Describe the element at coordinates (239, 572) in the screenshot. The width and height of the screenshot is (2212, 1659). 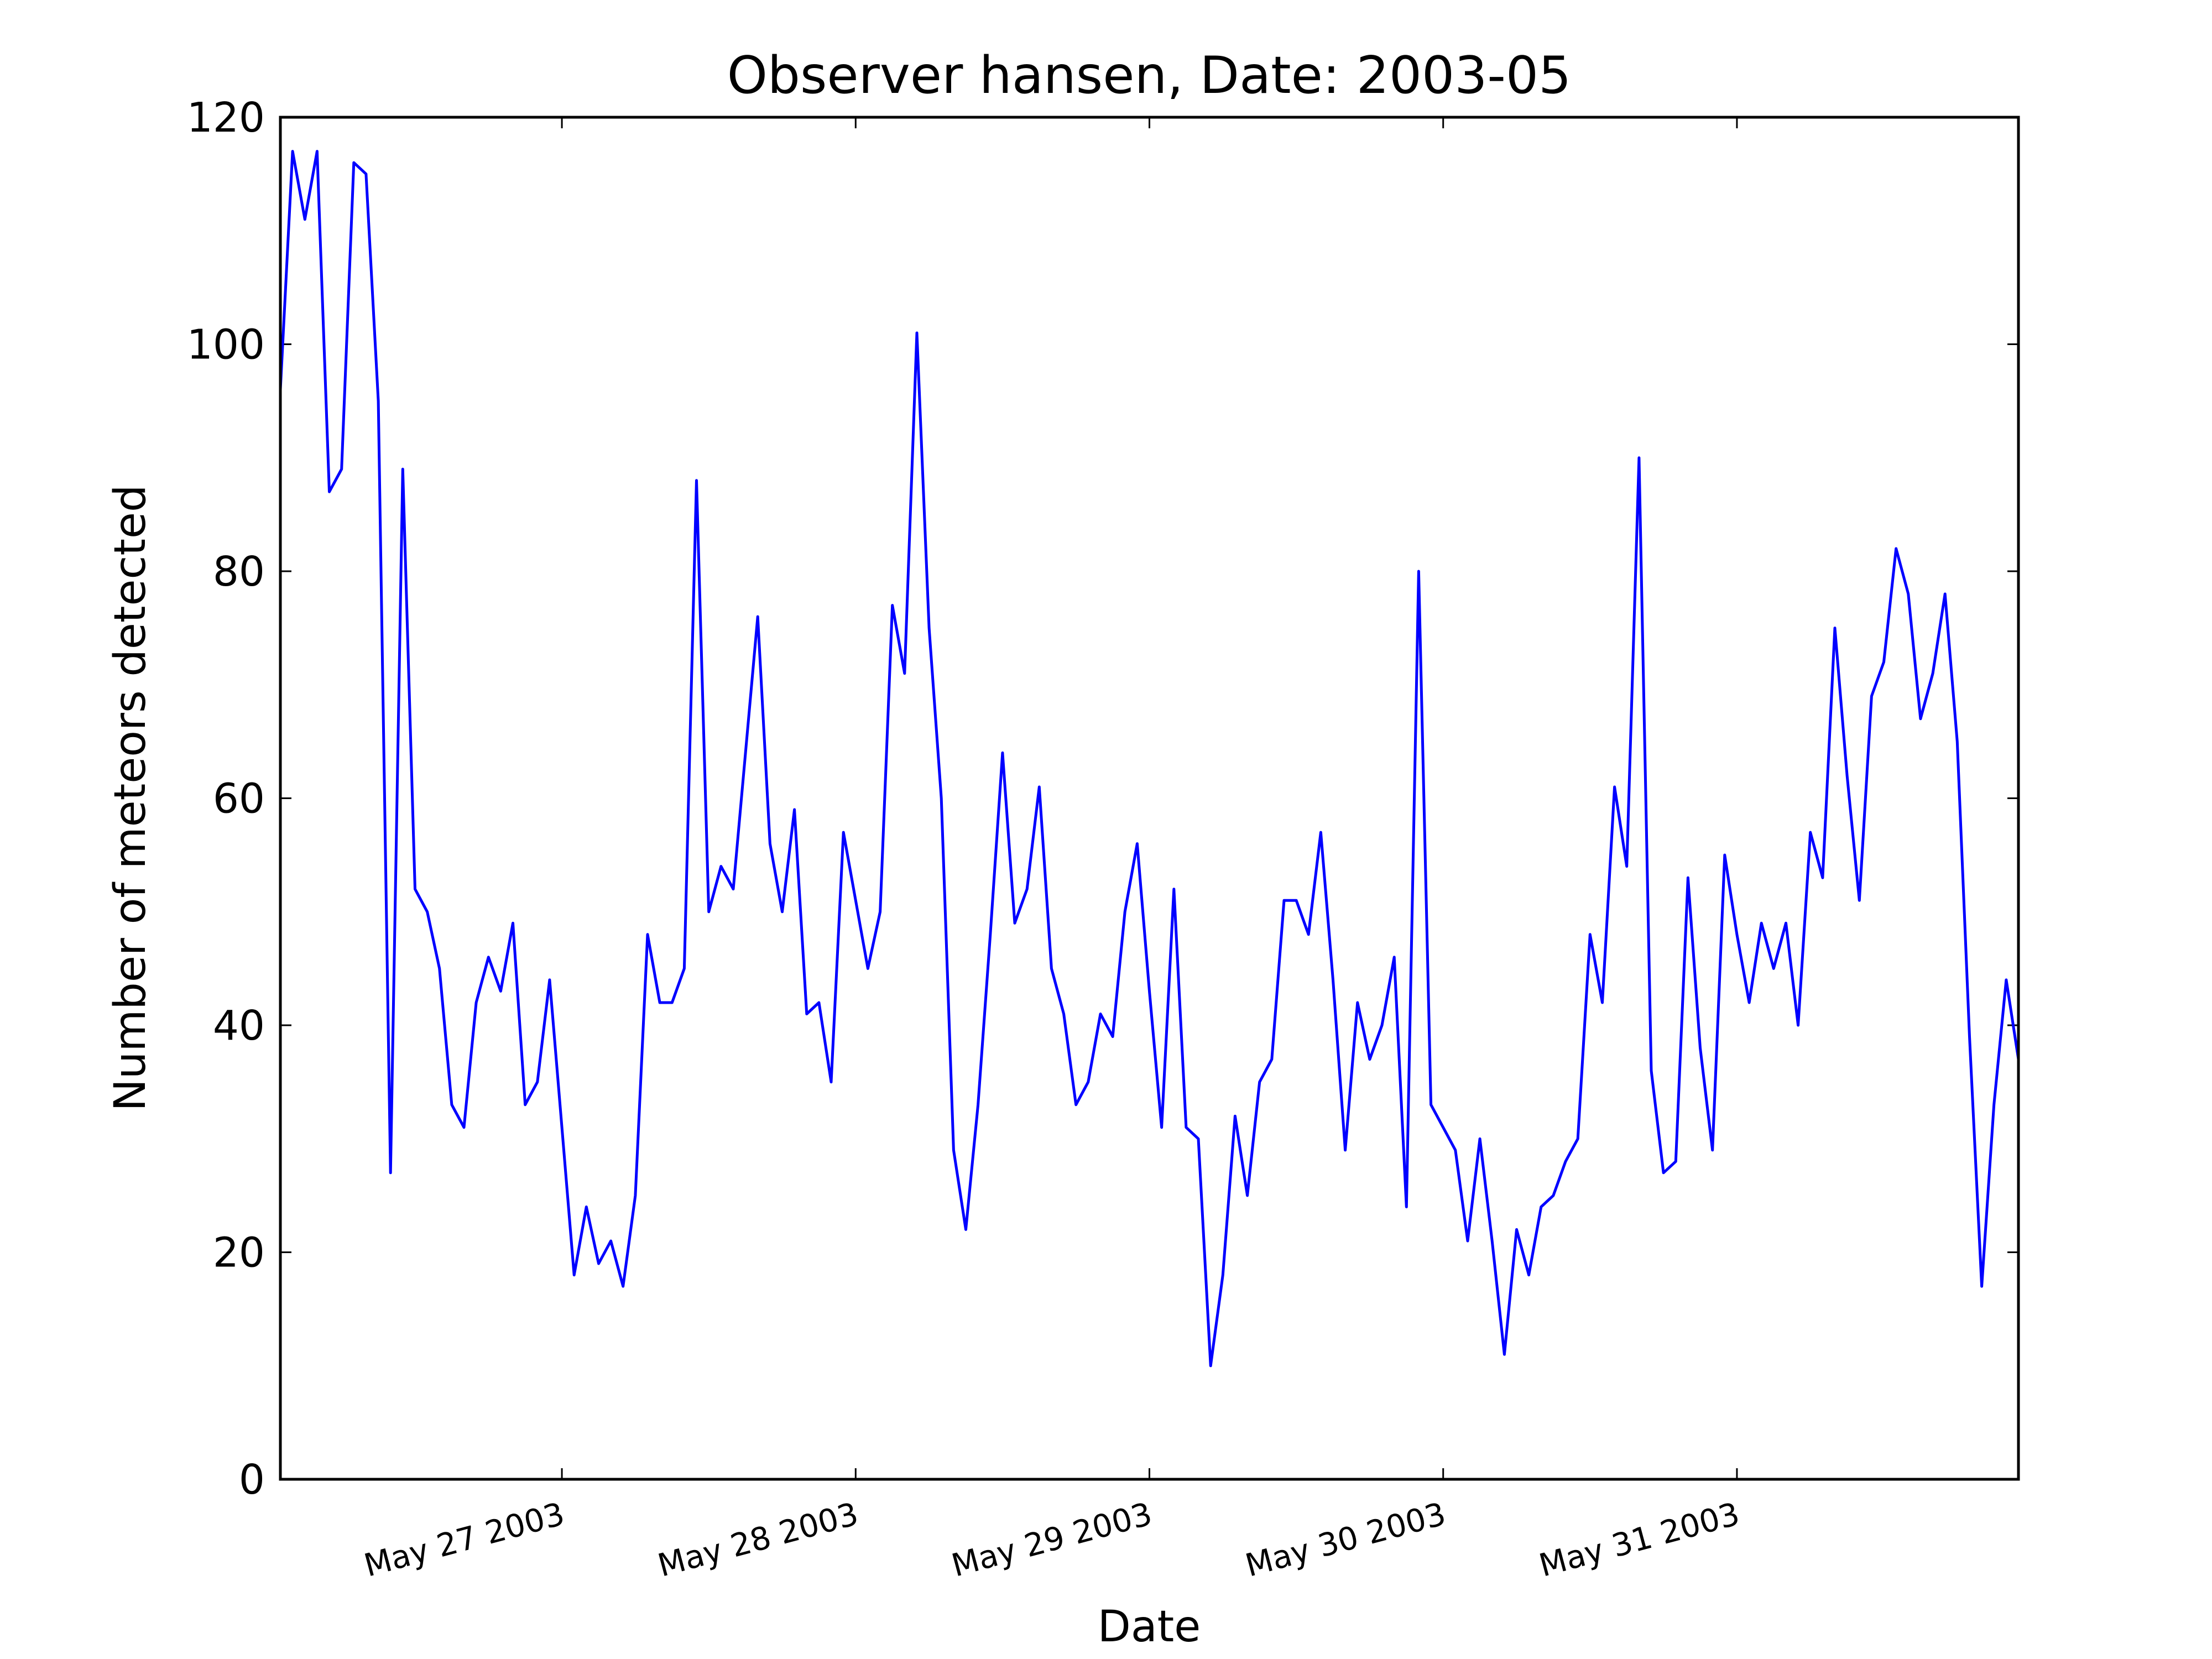
I see `y-tick-label: 80` at that location.